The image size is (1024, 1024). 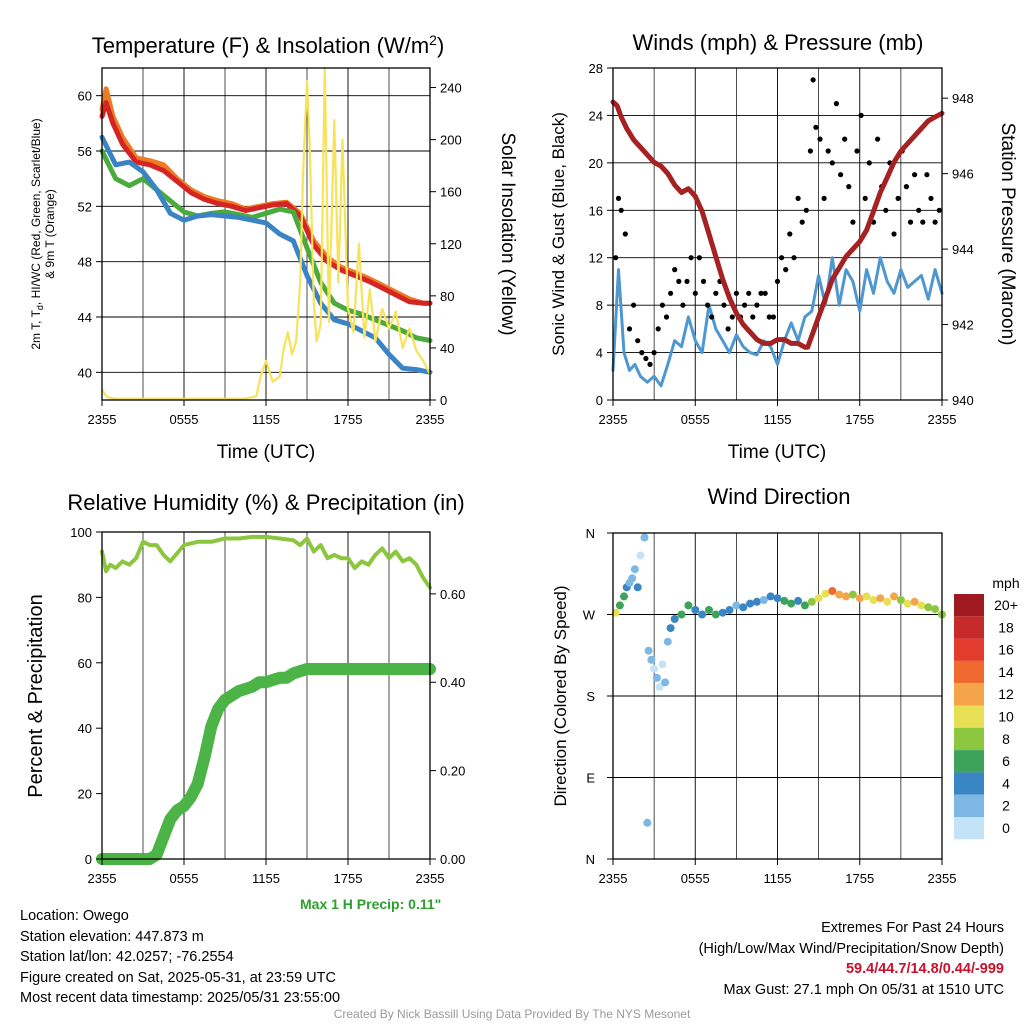 I want to click on y2-tick-label: 40, so click(x=447, y=348).